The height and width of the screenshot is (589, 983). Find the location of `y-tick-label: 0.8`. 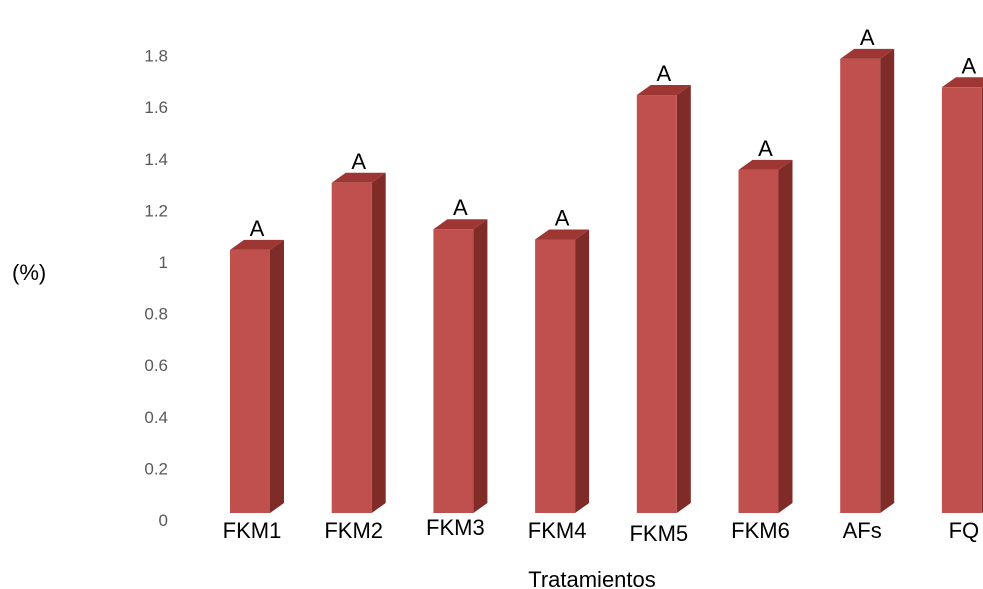

y-tick-label: 0.8 is located at coordinates (156, 314).